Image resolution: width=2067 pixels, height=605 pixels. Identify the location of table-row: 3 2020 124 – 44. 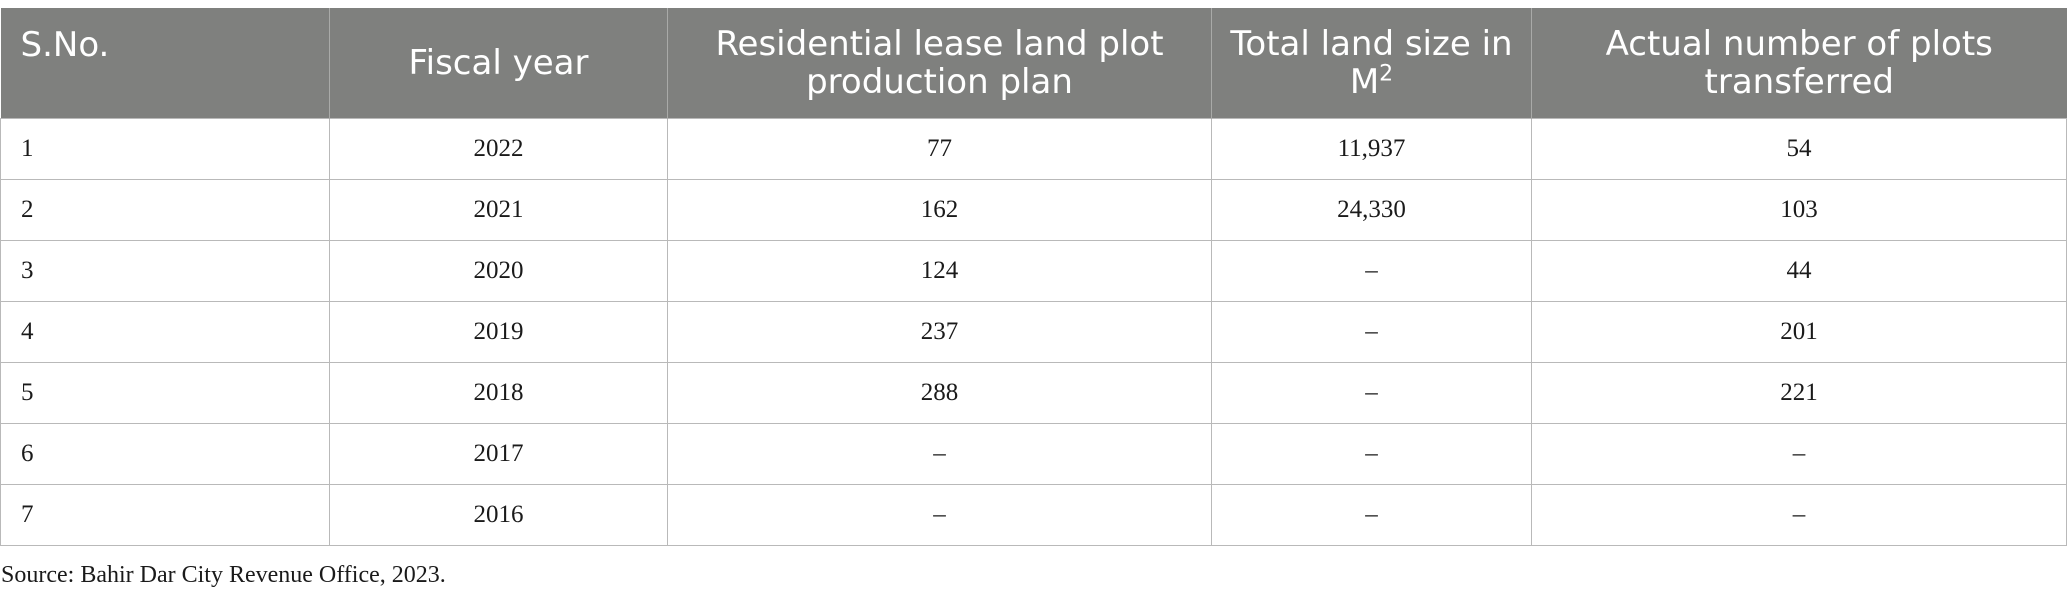
(1033, 270).